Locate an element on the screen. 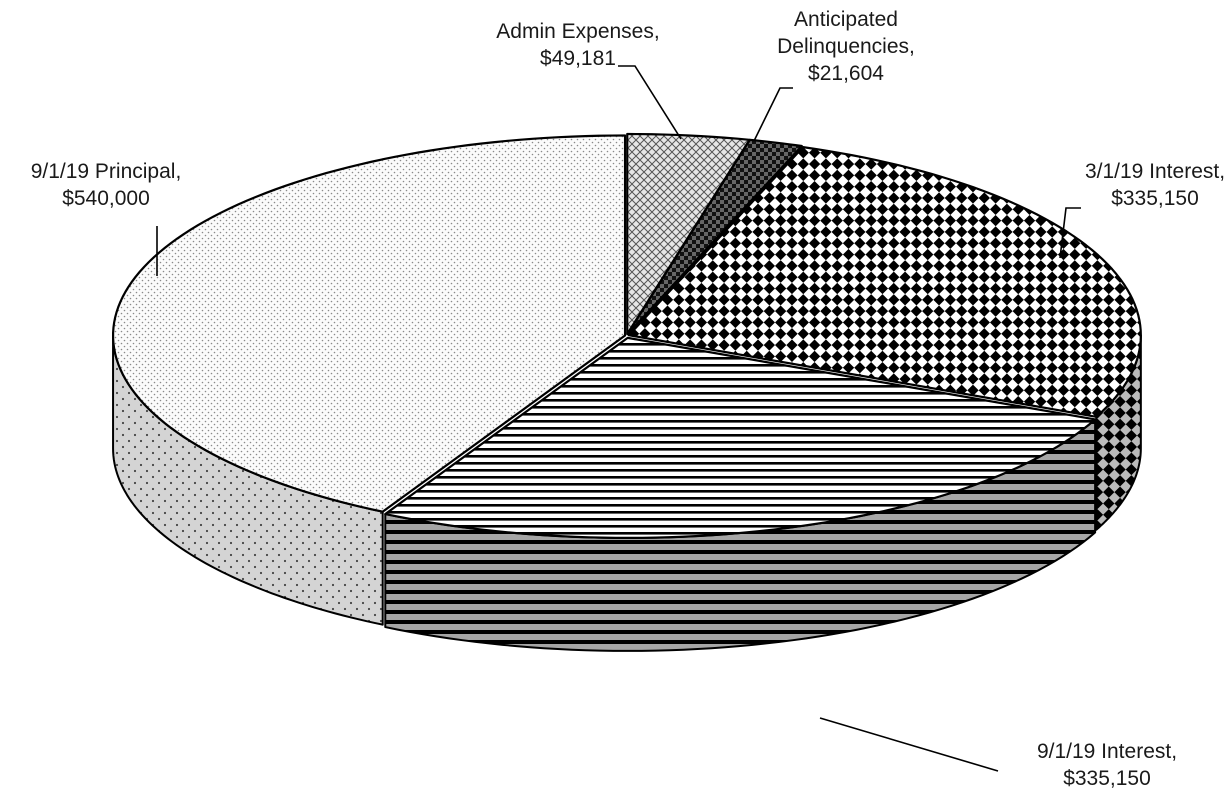  slice-label-line: 9/1/19 Interest, is located at coordinates (1107, 751).